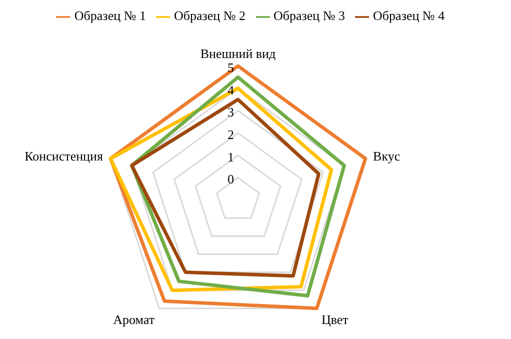 Image resolution: width=511 pixels, height=339 pixels. What do you see at coordinates (110, 15) in the screenshot?
I see `legend-label: Образец № 1` at bounding box center [110, 15].